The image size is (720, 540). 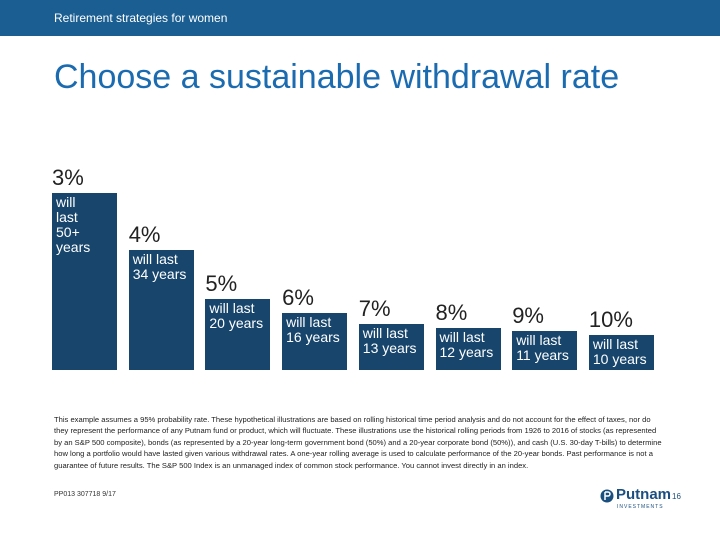 I want to click on category-label: 3%, so click(x=68, y=177).